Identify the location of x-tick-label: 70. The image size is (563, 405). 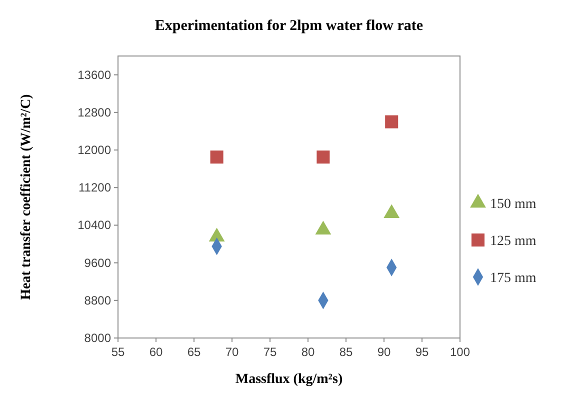
(232, 352).